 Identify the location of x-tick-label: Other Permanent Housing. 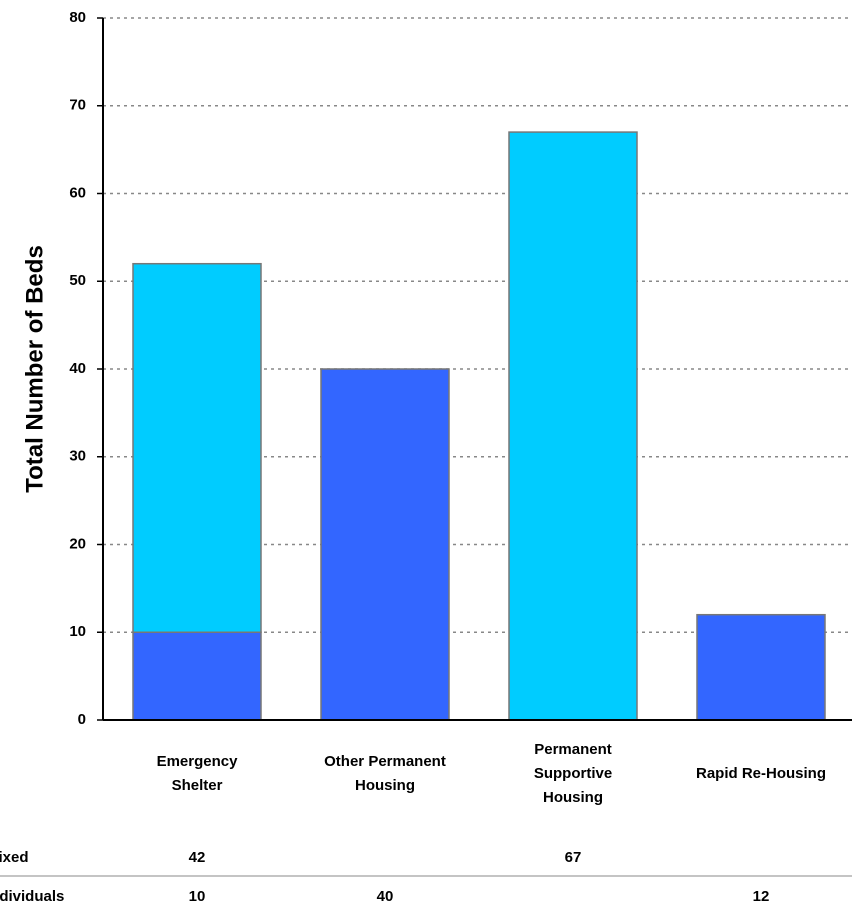
(385, 773).